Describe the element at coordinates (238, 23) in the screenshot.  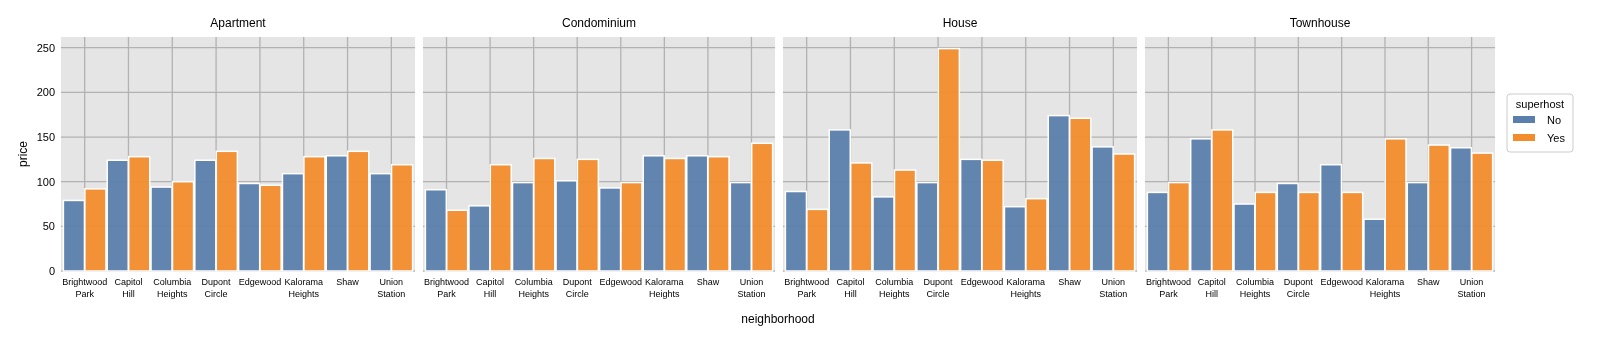
I see `chart-title: Apartment` at that location.